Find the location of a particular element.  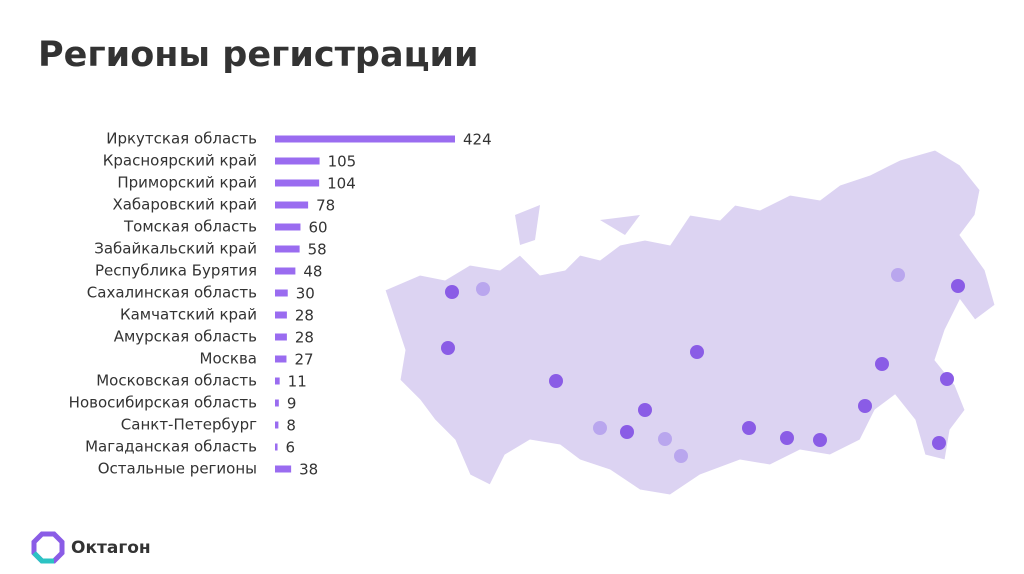

chart-title: Регионы регистрации is located at coordinates (258, 55).